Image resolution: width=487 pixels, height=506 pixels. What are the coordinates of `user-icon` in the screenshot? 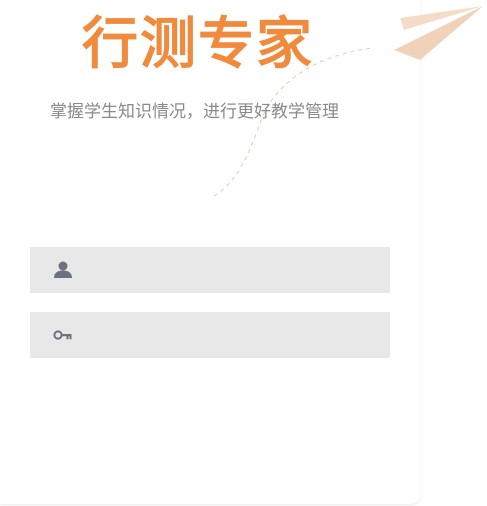 It's located at (63, 269).